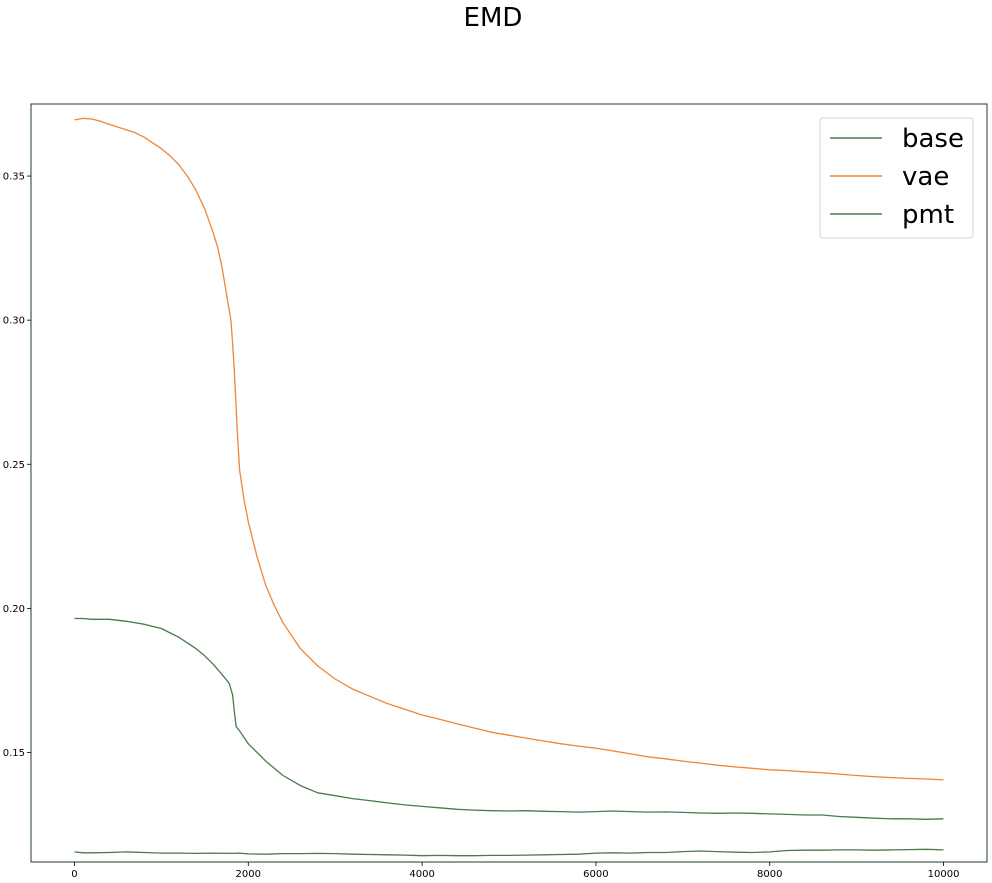 This screenshot has width=992, height=883. Describe the element at coordinates (14, 609) in the screenshot. I see `y-tick-label: 0.20` at that location.